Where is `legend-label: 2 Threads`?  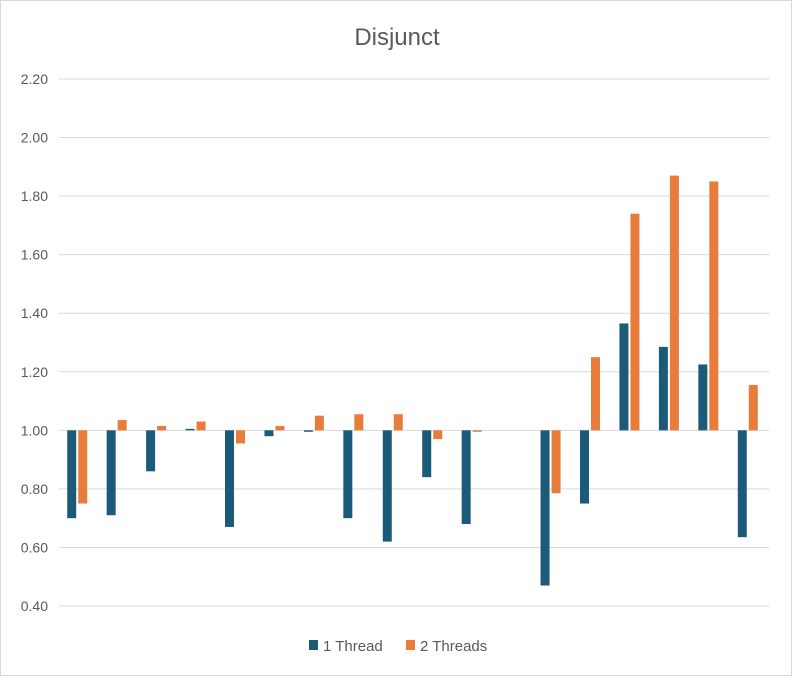
legend-label: 2 Threads is located at coordinates (453, 646).